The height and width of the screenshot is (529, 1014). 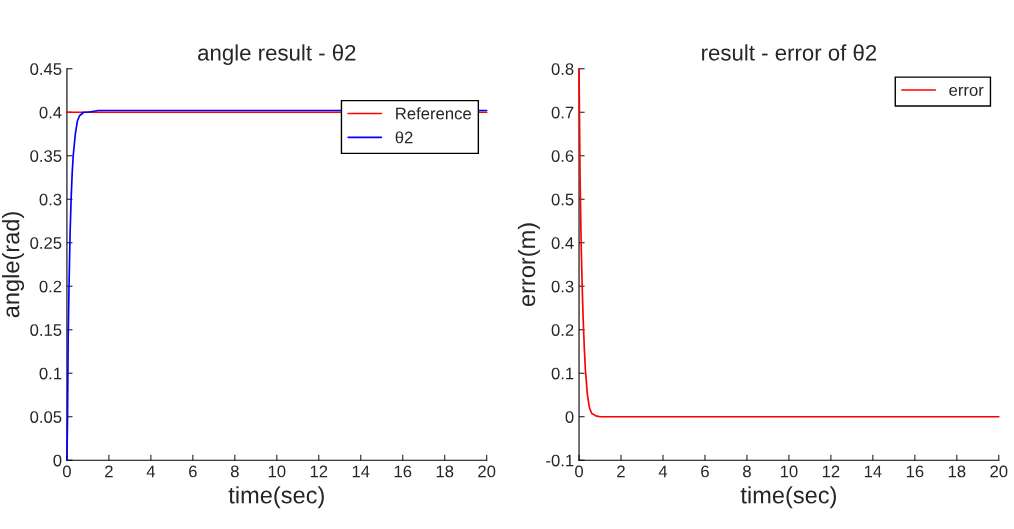 I want to click on chart-title: result - error of θ2, so click(x=789, y=52).